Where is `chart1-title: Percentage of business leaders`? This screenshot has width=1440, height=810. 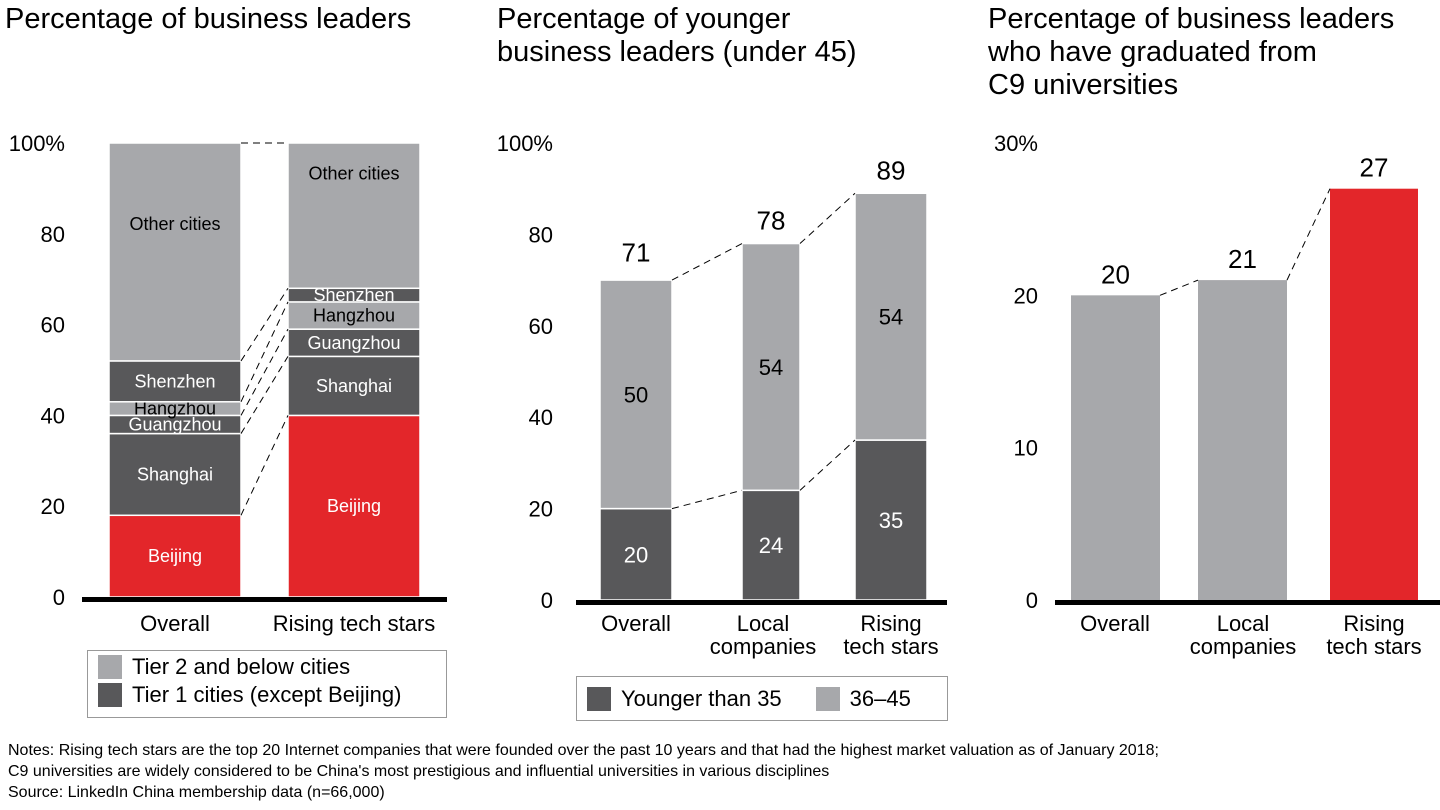 chart1-title: Percentage of business leaders is located at coordinates (208, 19).